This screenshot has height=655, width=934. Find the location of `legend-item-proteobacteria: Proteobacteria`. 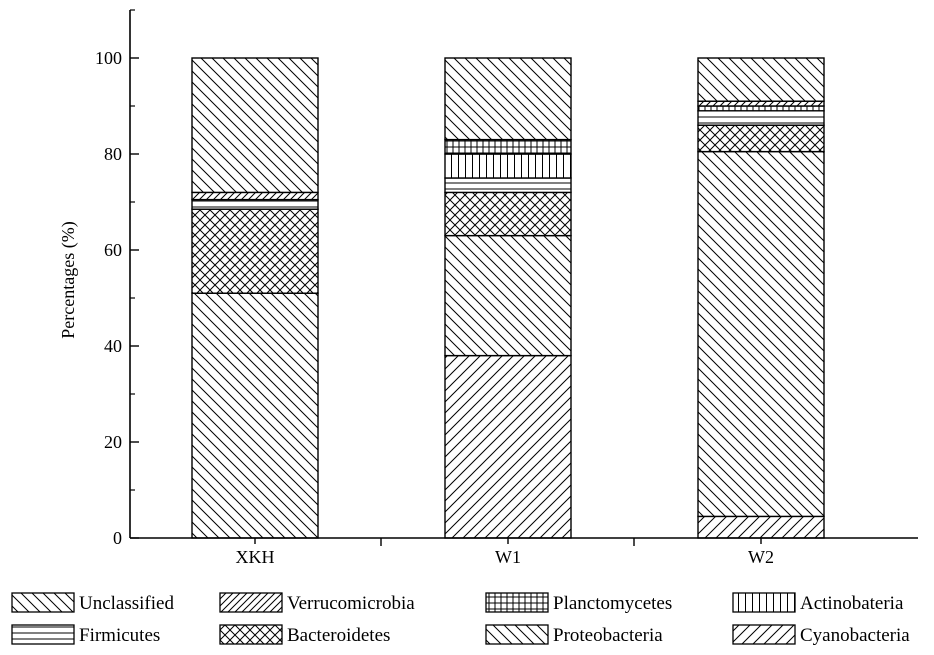

legend-item-proteobacteria: Proteobacteria is located at coordinates (574, 635).